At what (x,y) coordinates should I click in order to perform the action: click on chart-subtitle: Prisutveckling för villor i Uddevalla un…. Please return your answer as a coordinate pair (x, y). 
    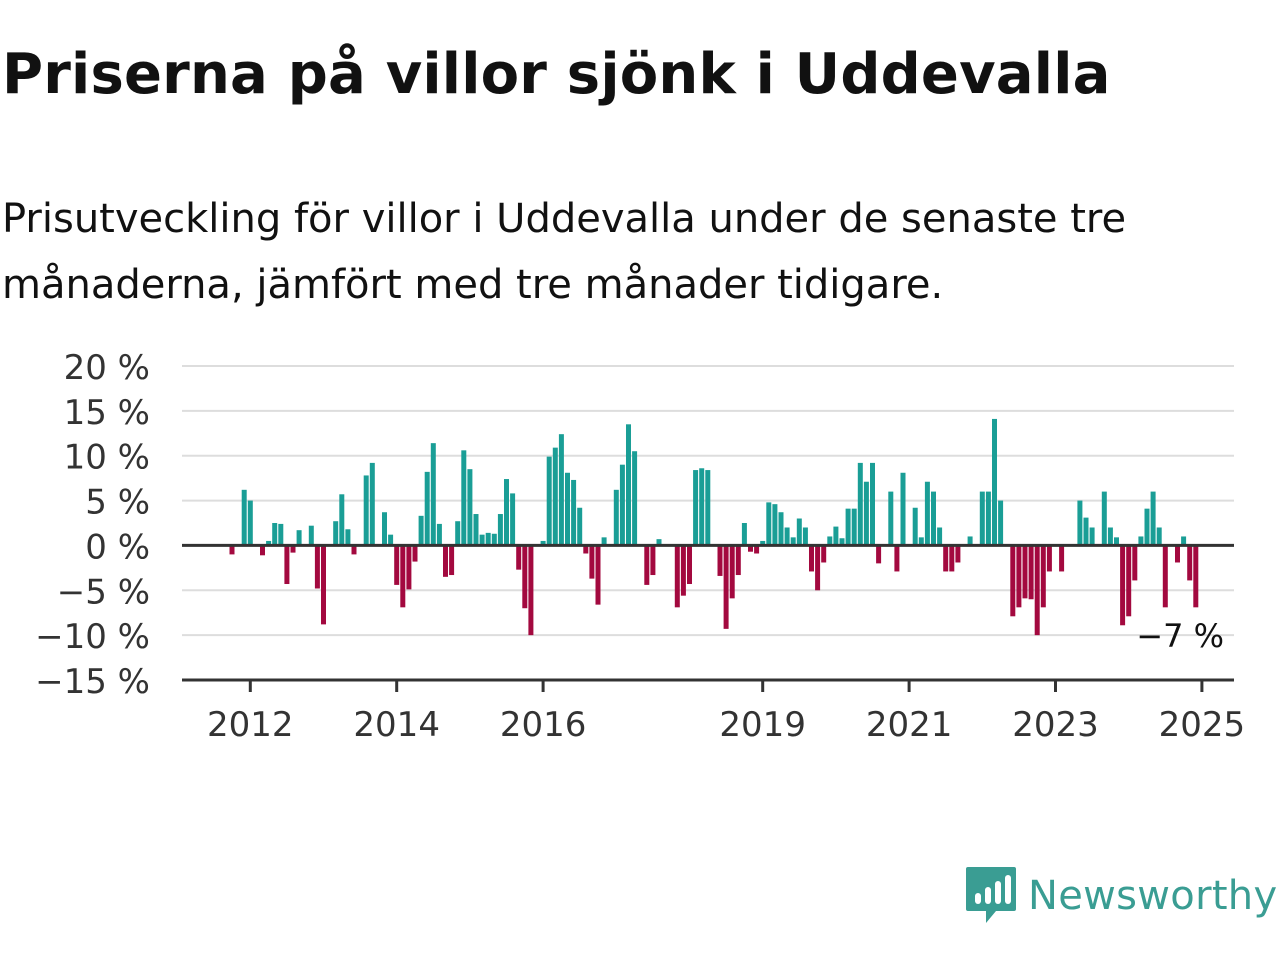
    Looking at the image, I should click on (564, 252).